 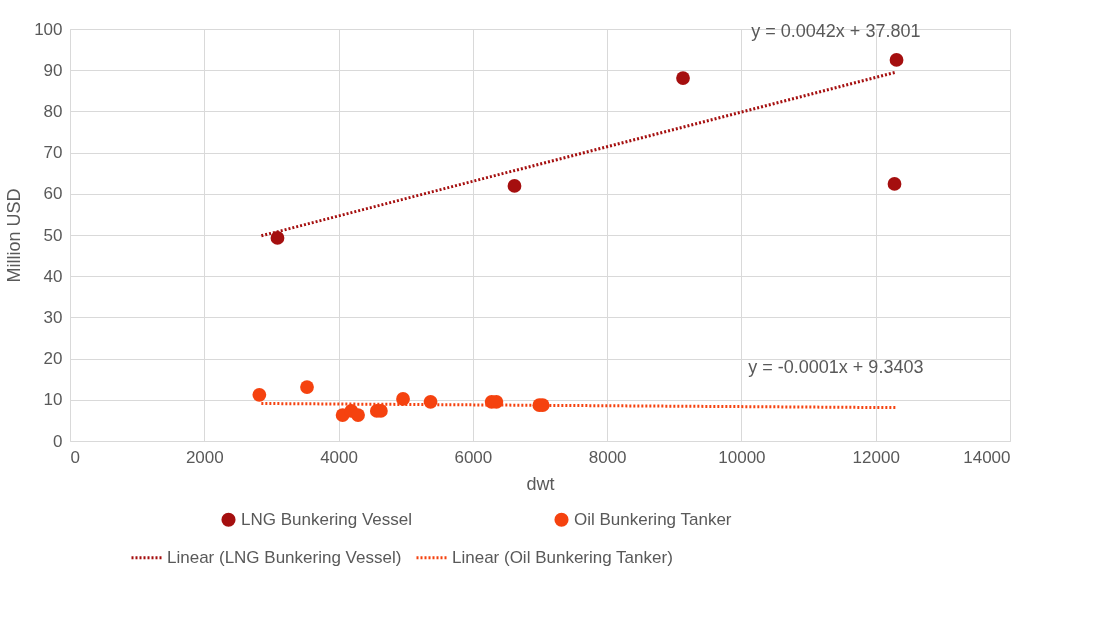 I want to click on y-tick-label: 80, so click(x=53, y=111).